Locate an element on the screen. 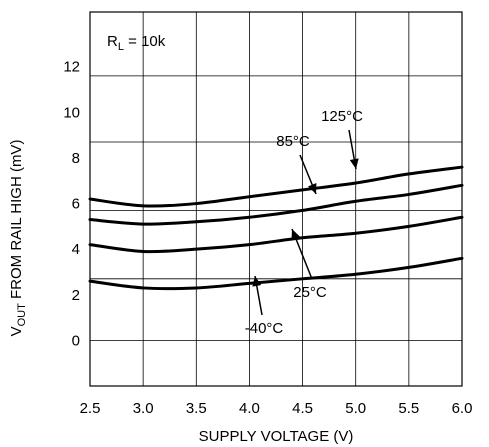  x-tick-label: 5.0 is located at coordinates (355, 408).